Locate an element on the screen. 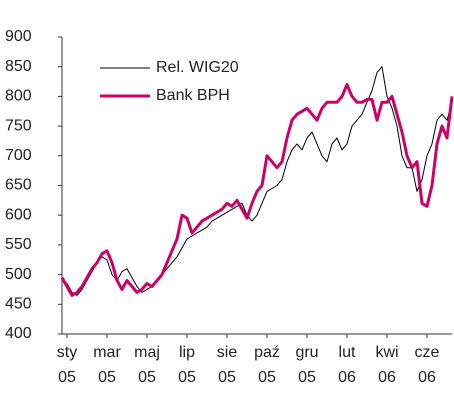 The width and height of the screenshot is (454, 403). y-tick-label: 750 is located at coordinates (18, 125).